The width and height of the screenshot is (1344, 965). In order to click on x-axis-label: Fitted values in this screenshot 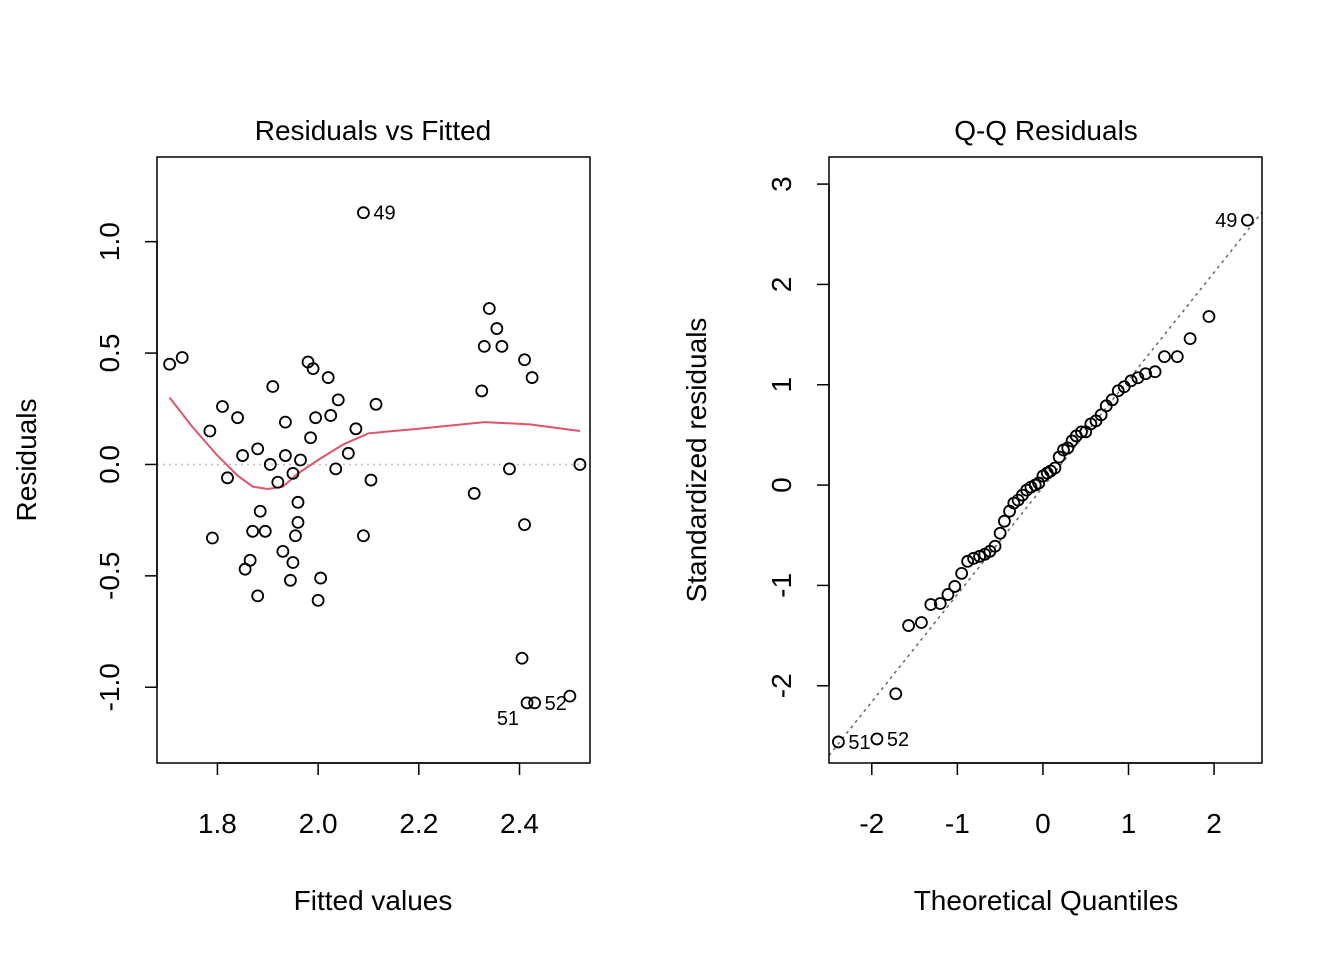, I will do `click(373, 900)`.